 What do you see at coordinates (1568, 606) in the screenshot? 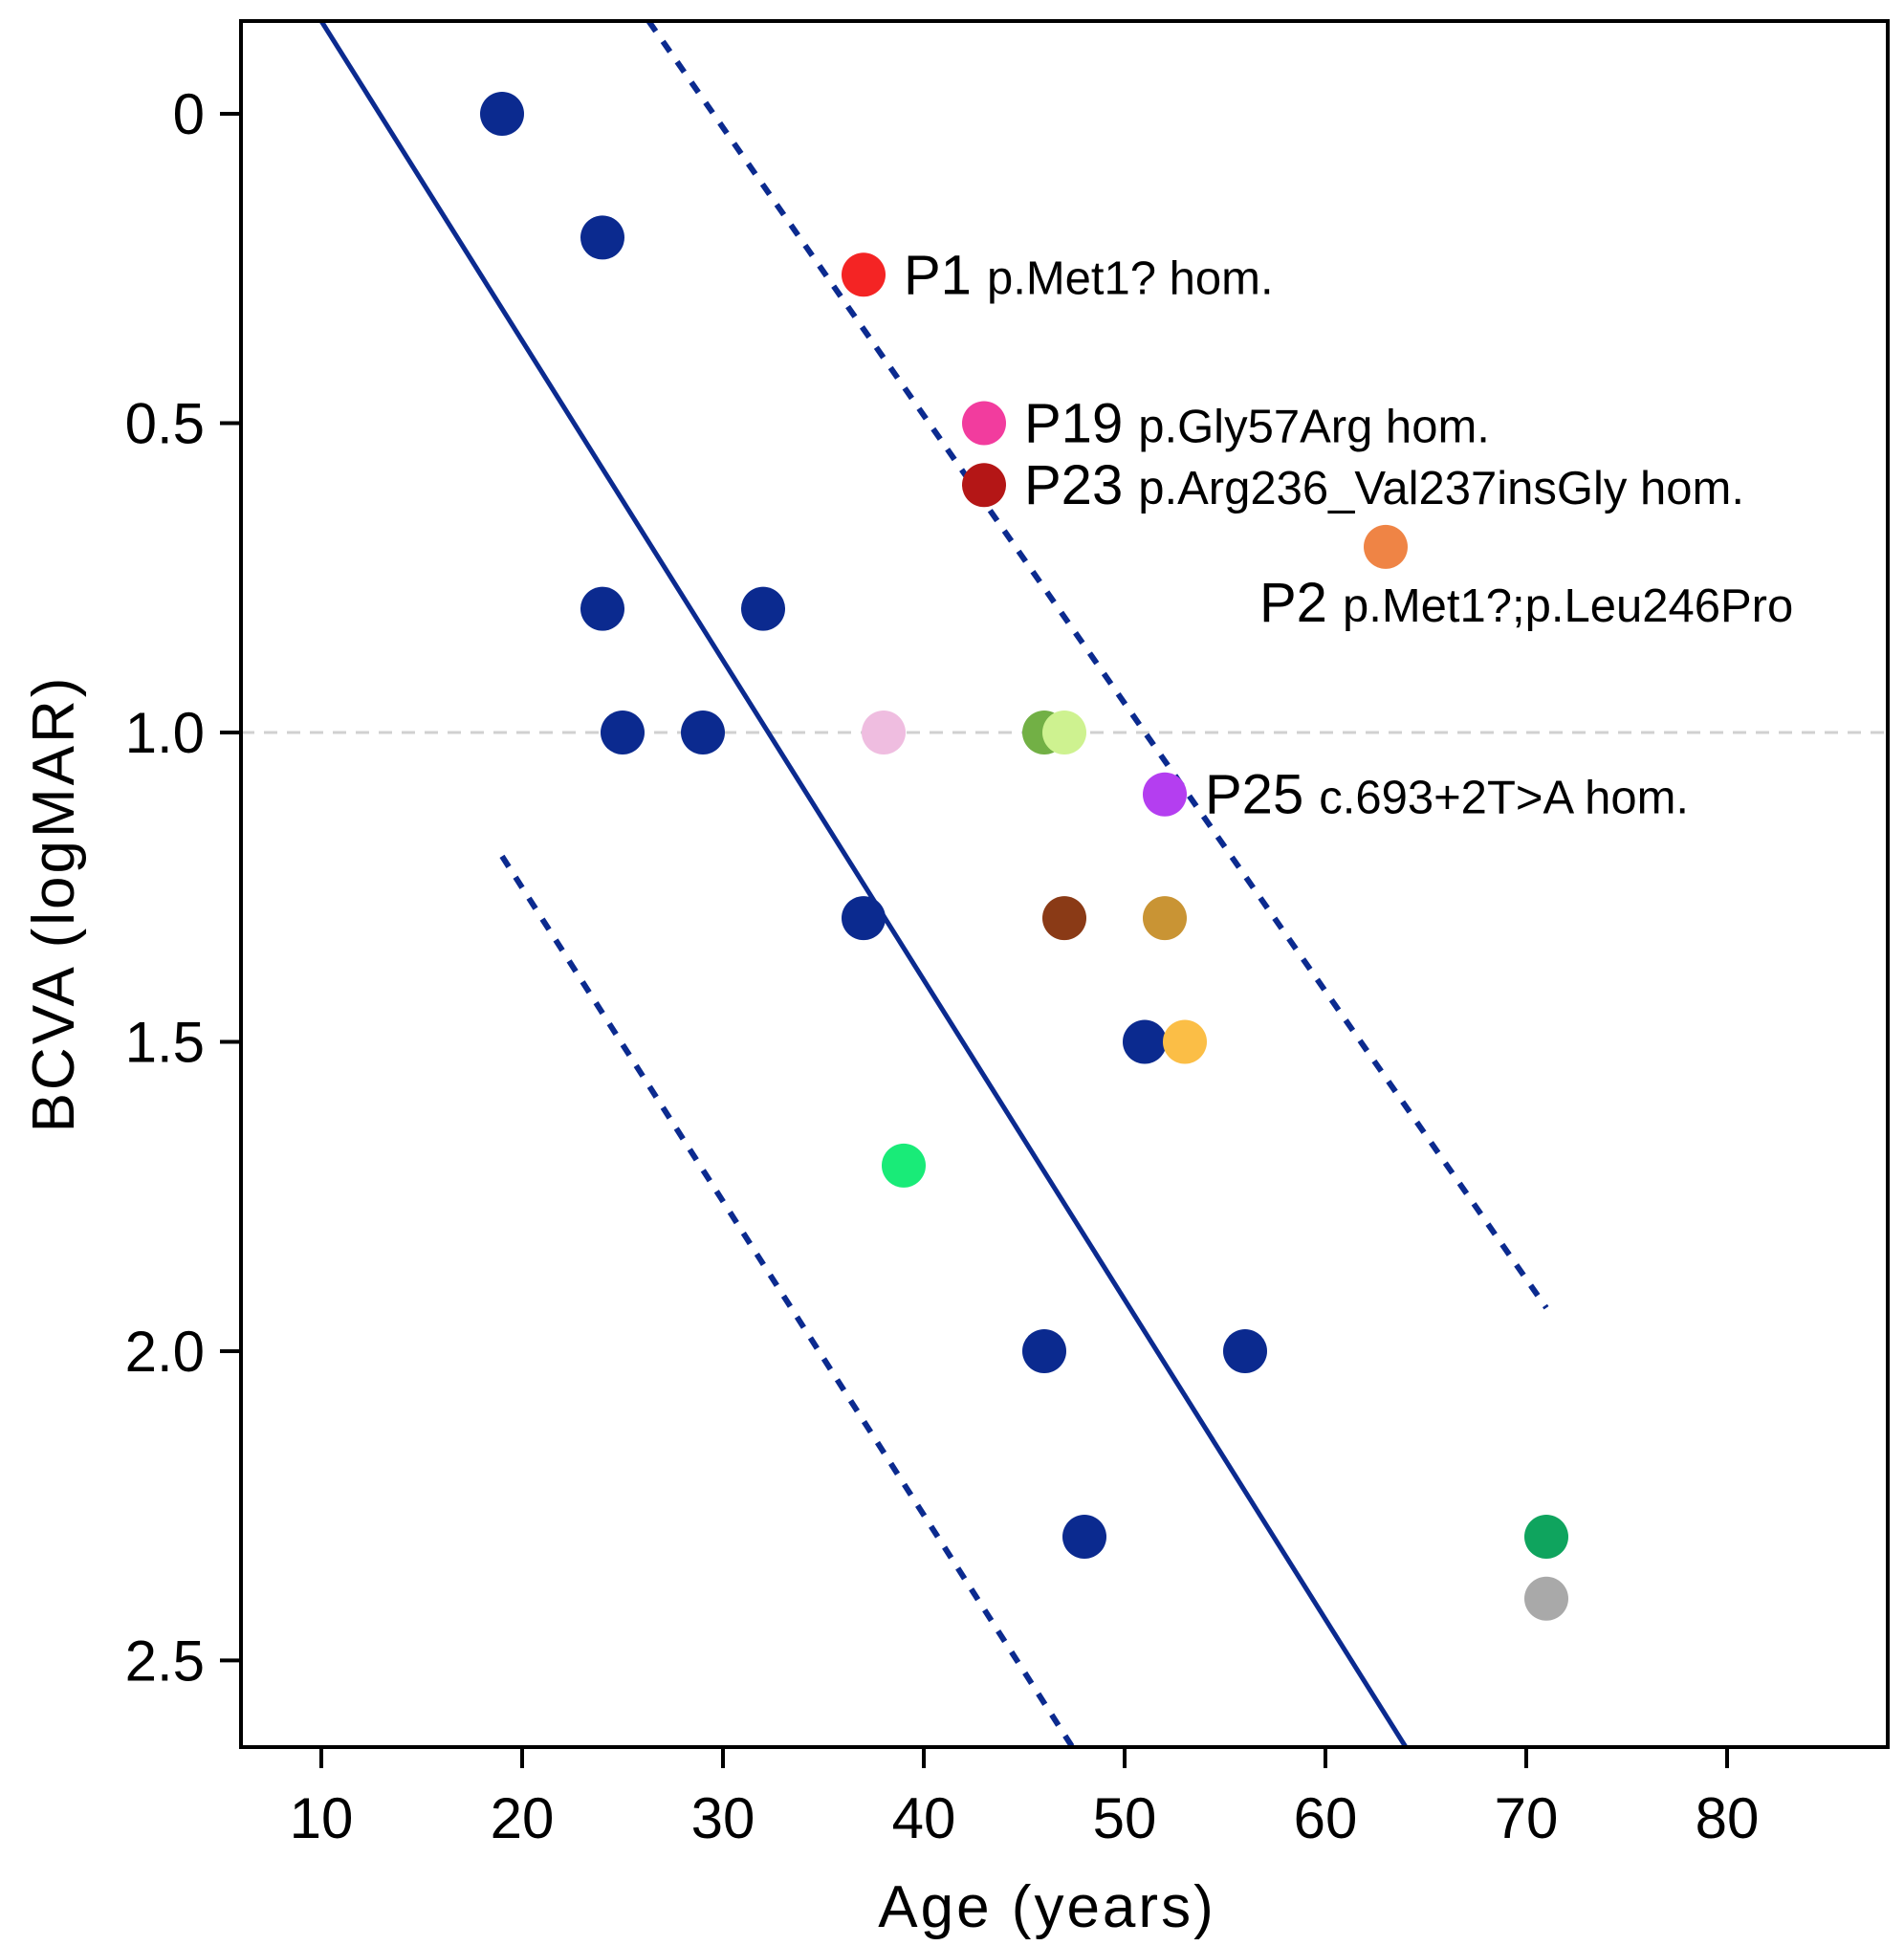
I see `annotation-variant: p.Met1?;p.Leu246Pro` at bounding box center [1568, 606].